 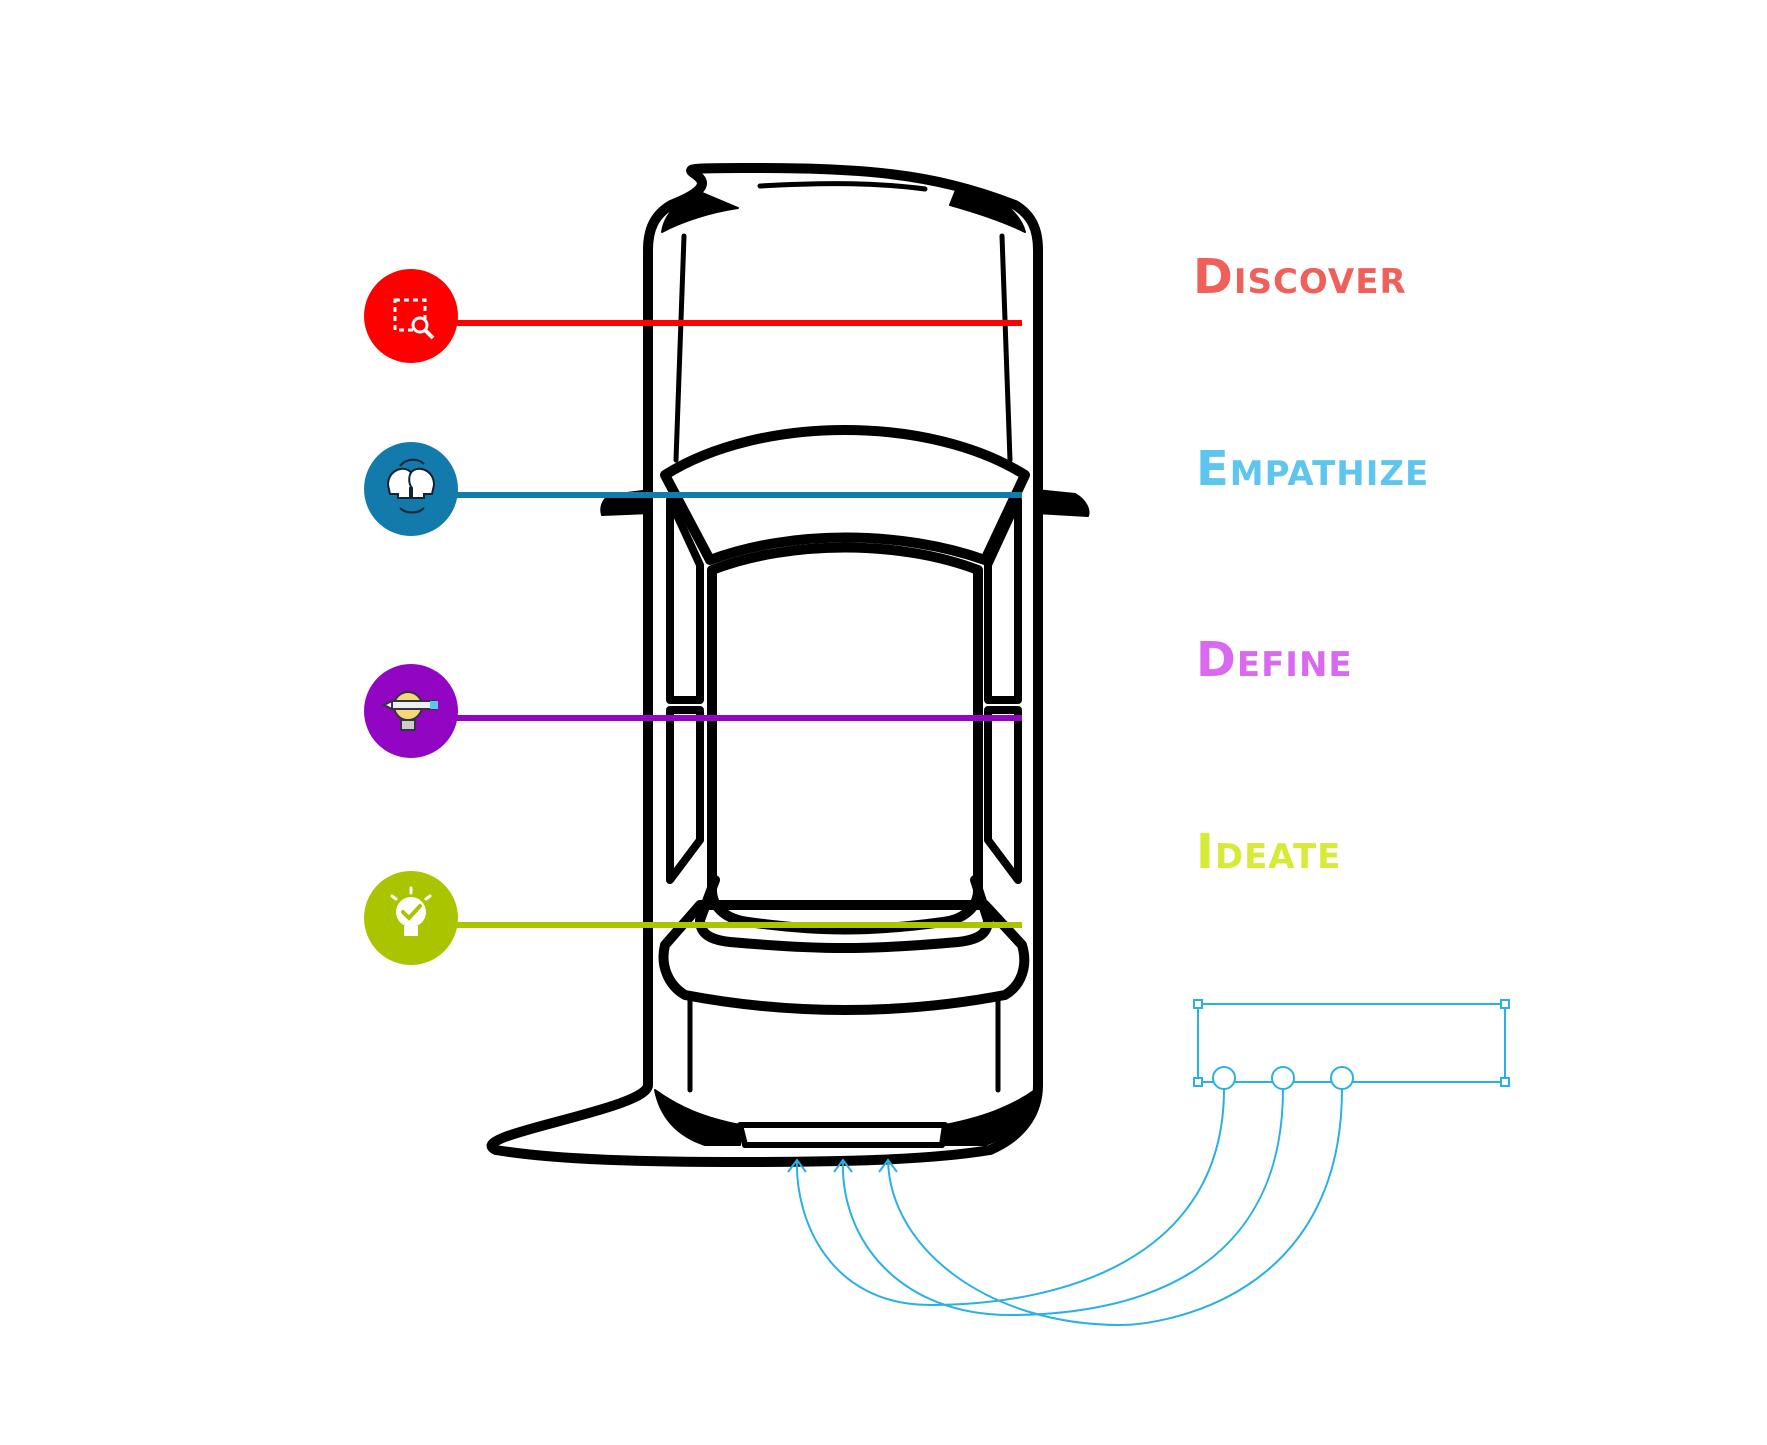 What do you see at coordinates (685, 600) in the screenshot?
I see `car-window-front-left` at bounding box center [685, 600].